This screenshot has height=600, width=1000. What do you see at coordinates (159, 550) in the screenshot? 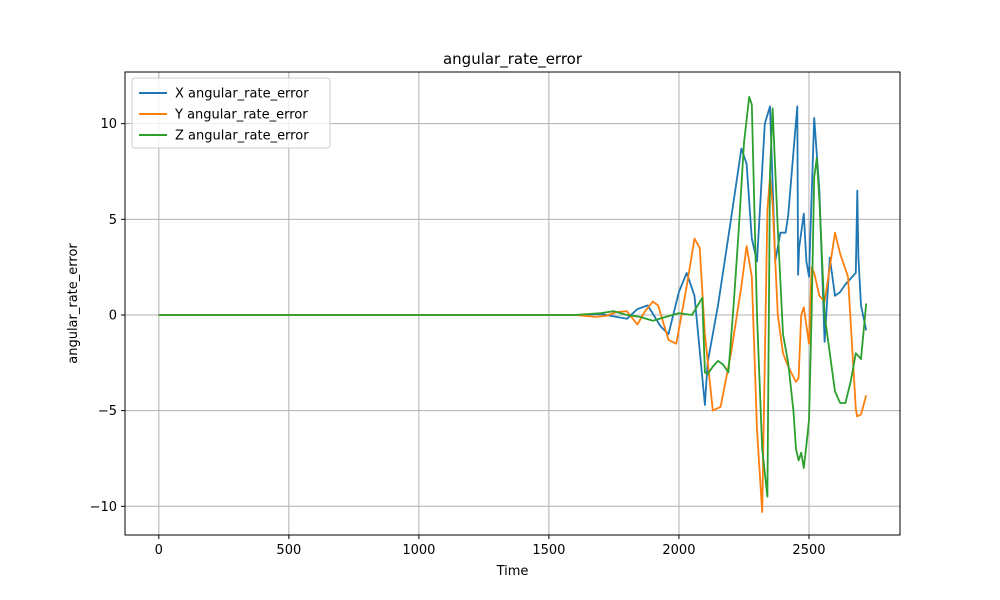
I see `x-tick-label: 0` at bounding box center [159, 550].